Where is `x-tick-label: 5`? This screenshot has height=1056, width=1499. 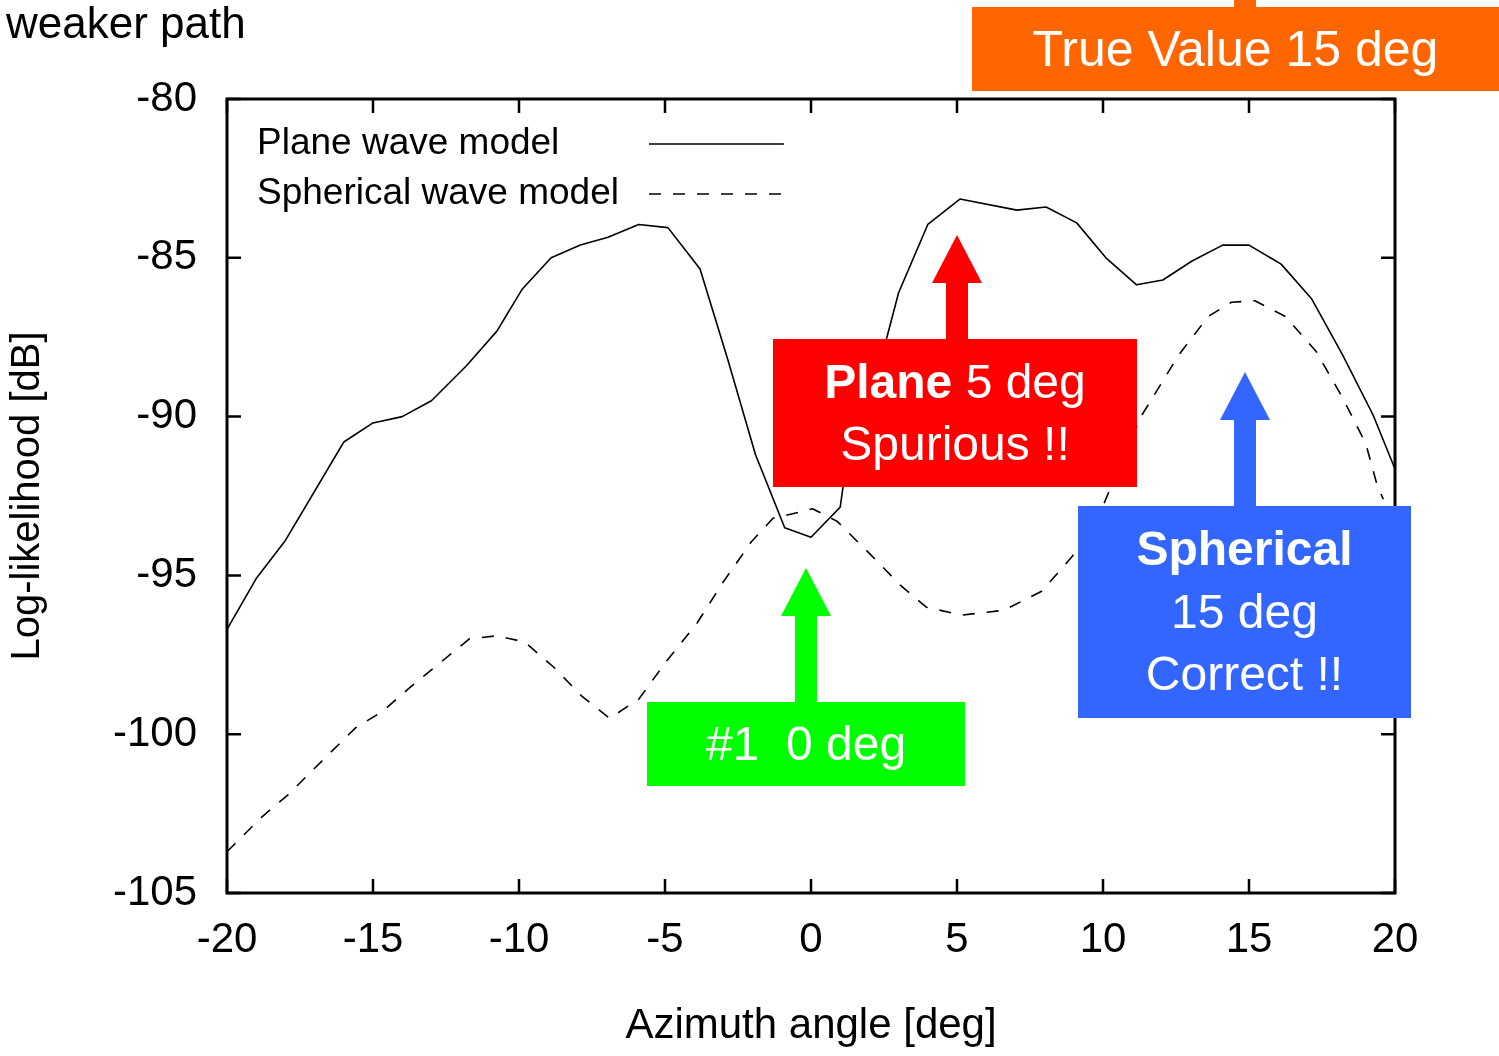 x-tick-label: 5 is located at coordinates (957, 937).